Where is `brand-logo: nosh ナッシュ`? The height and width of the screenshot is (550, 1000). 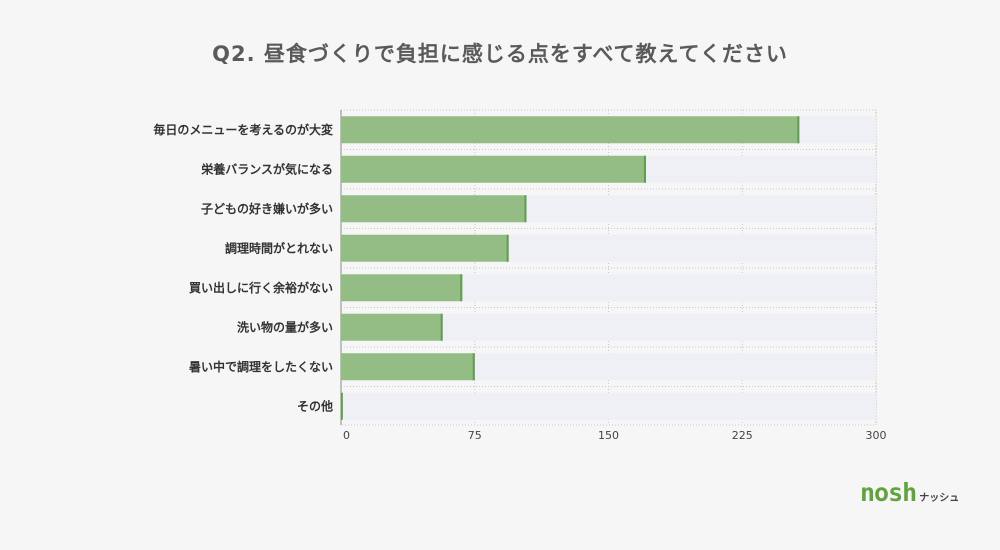 brand-logo: nosh ナッシュ is located at coordinates (909, 492).